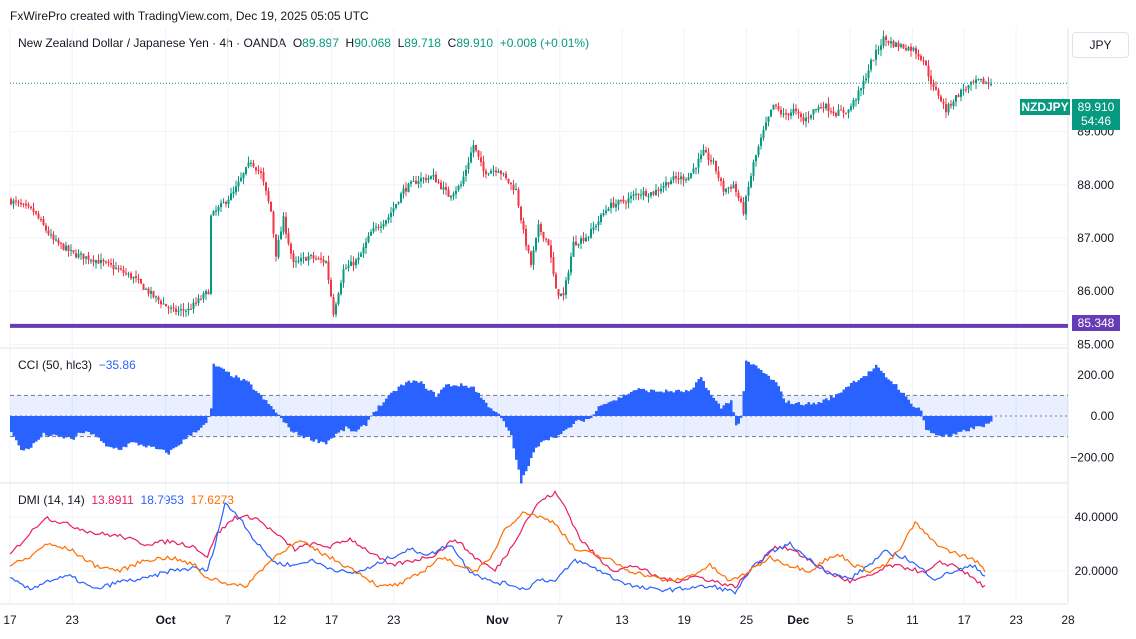 This screenshot has width=1136, height=639. I want to click on x-tick-label: 5, so click(850, 620).